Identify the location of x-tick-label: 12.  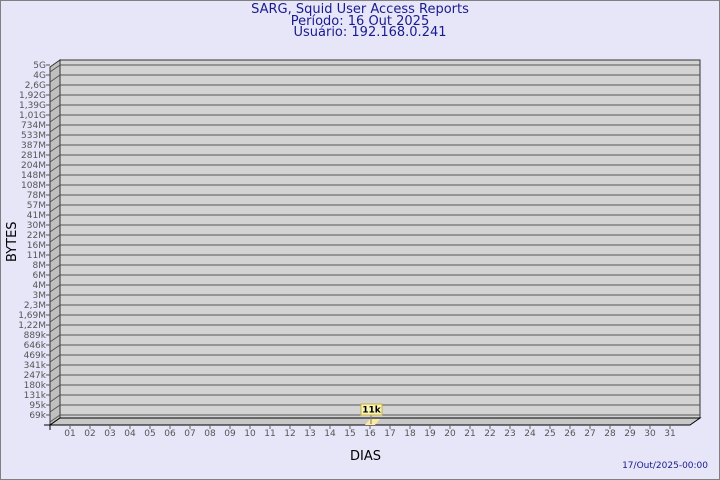
(289, 434).